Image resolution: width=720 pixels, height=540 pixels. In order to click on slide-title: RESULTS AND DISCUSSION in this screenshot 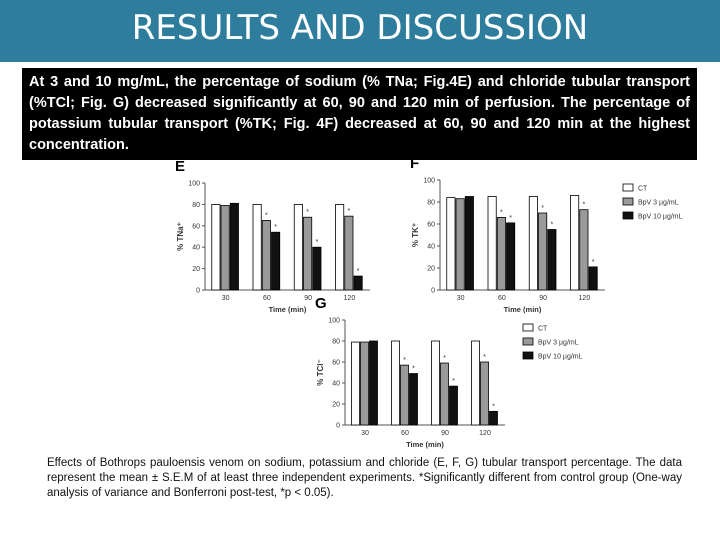, I will do `click(360, 28)`.